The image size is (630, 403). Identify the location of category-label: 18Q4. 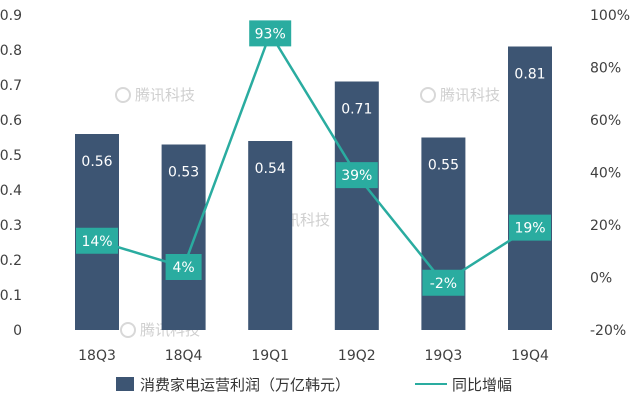
(184, 356).